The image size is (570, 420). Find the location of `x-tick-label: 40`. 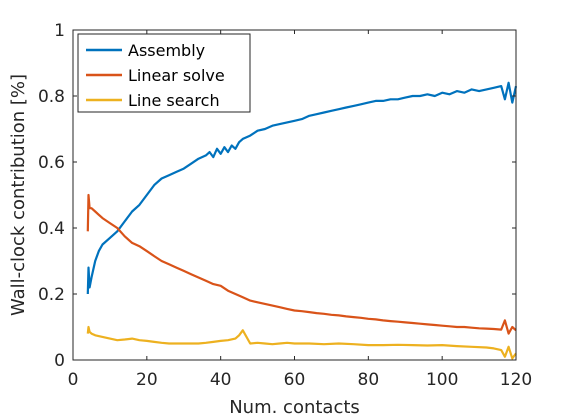

x-tick-label: 40 is located at coordinates (221, 380).